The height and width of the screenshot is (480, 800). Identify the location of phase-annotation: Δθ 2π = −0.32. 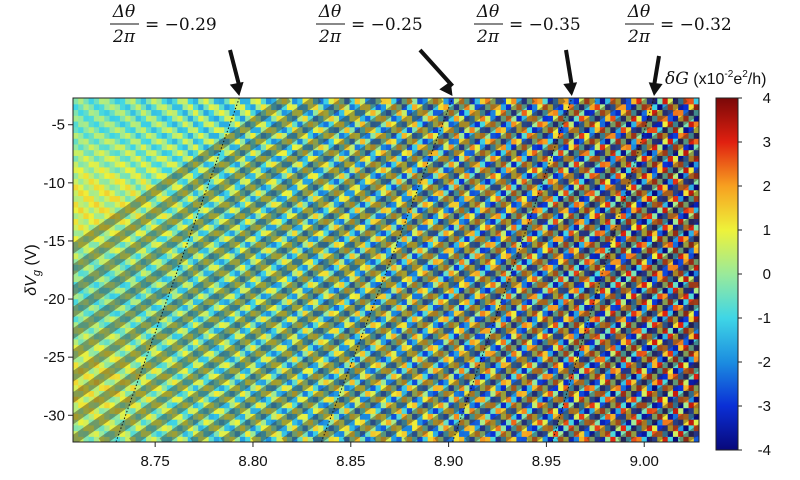
(678, 49).